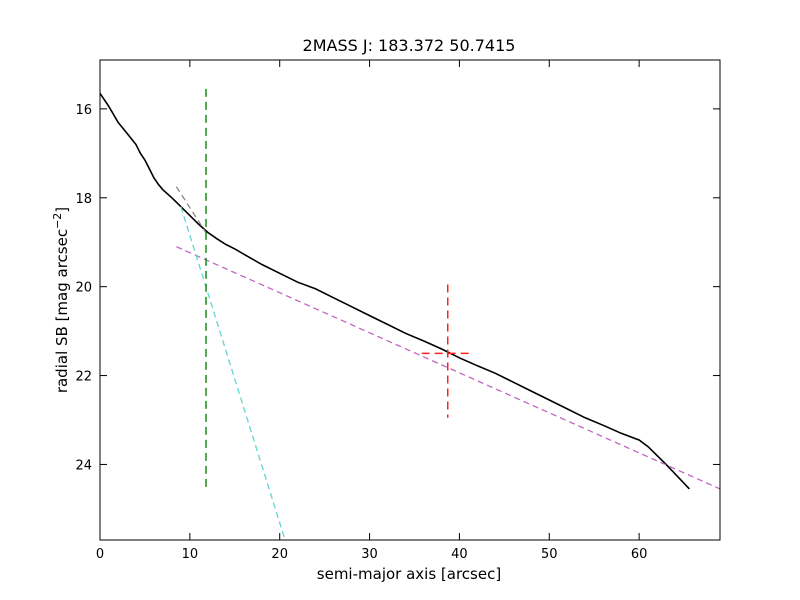 Image resolution: width=800 pixels, height=600 pixels. What do you see at coordinates (639, 554) in the screenshot?
I see `x-tick-label: 60` at bounding box center [639, 554].